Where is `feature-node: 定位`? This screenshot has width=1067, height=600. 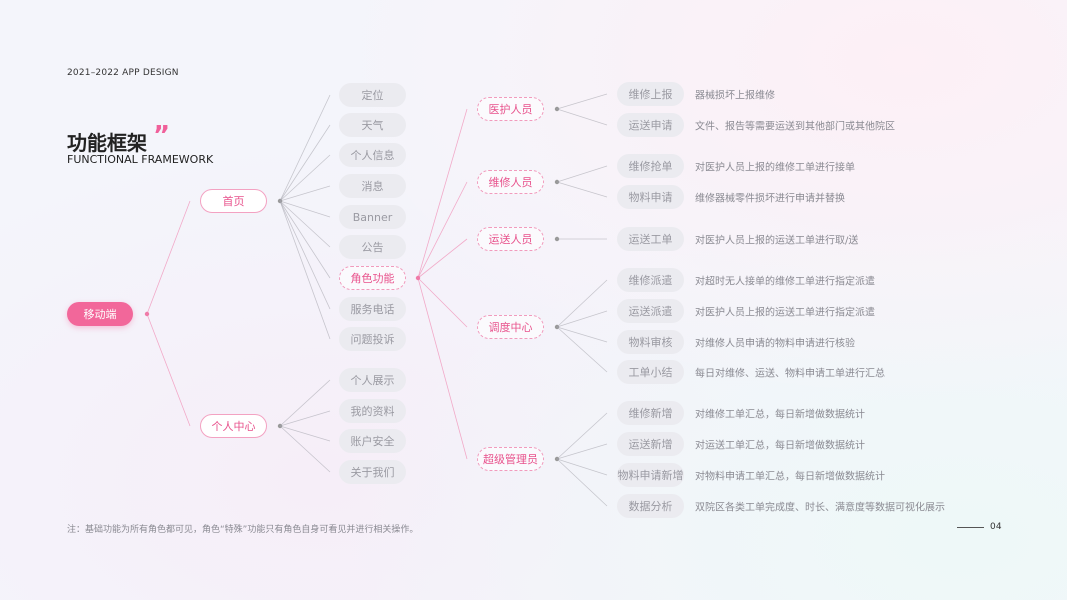
feature-node: 定位 is located at coordinates (372, 95).